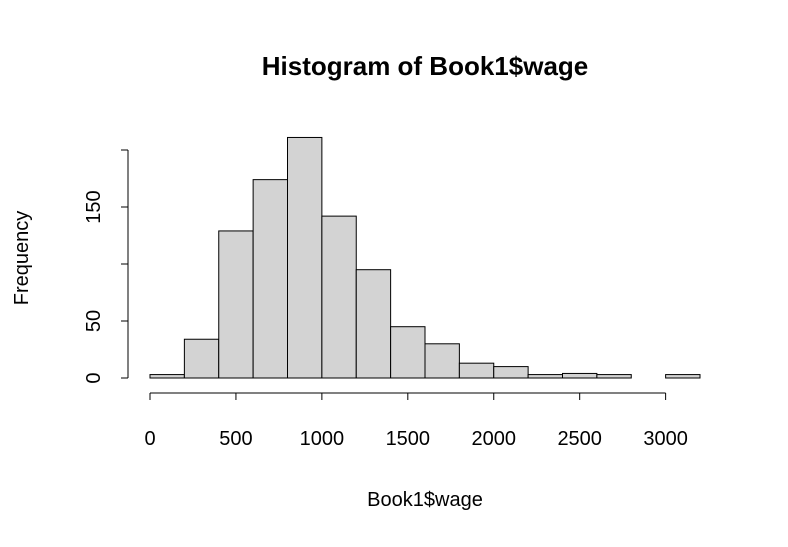  Describe the element at coordinates (94, 377) in the screenshot. I see `y-tick-label: 0` at that location.